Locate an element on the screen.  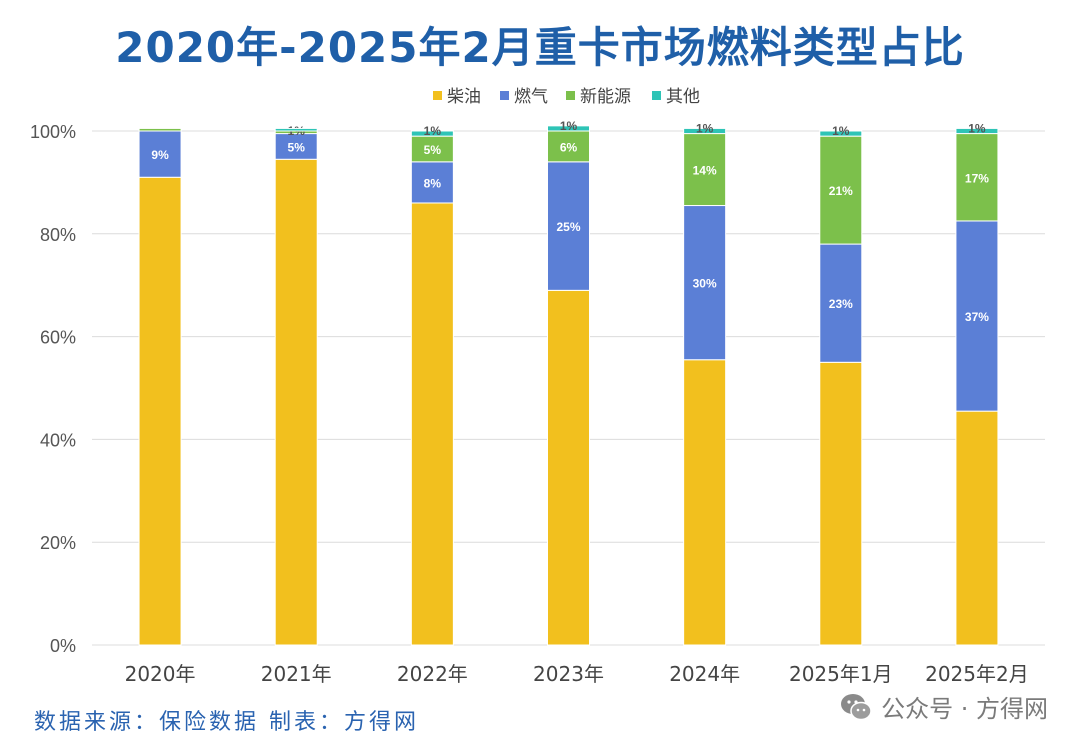
legend-label-0: 柴油 is located at coordinates (464, 97).